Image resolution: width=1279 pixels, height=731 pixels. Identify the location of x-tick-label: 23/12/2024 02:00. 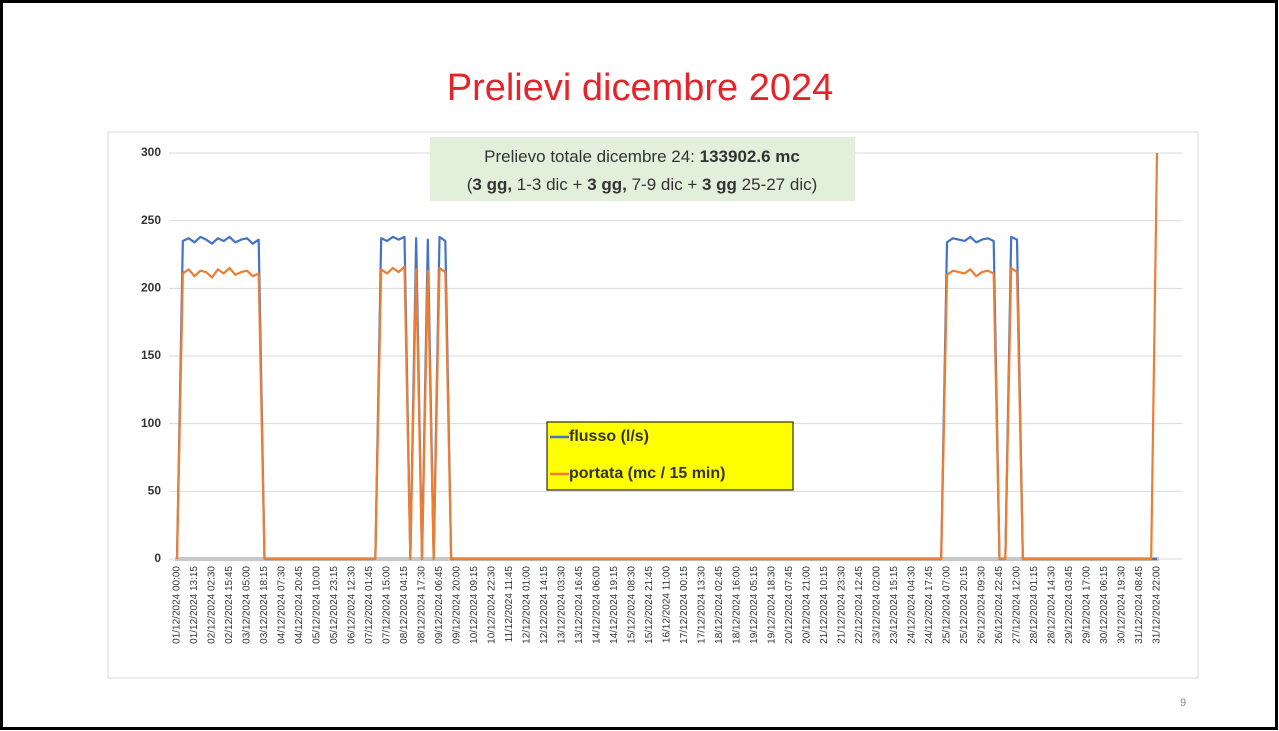
(877, 605).